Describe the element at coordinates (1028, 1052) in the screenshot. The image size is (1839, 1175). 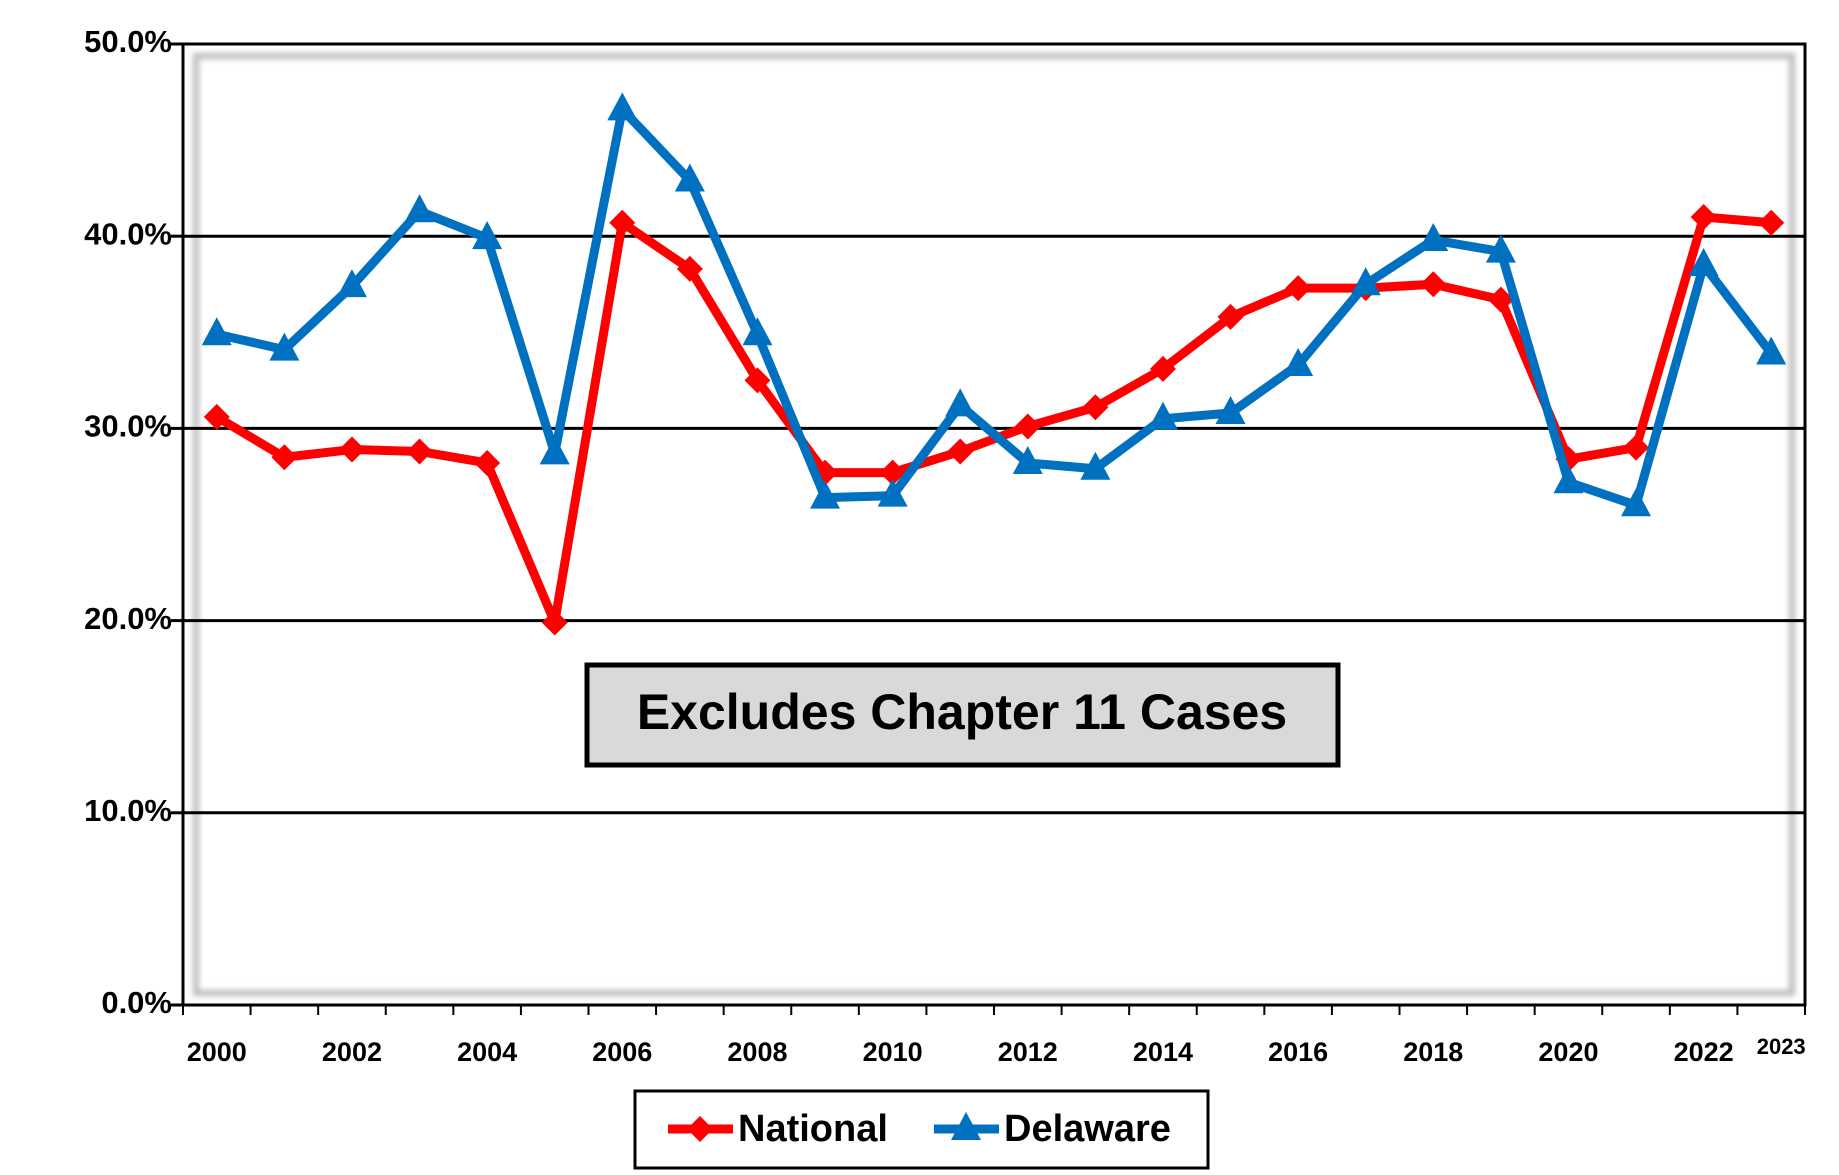
I see `x-tick-label: 2012` at that location.